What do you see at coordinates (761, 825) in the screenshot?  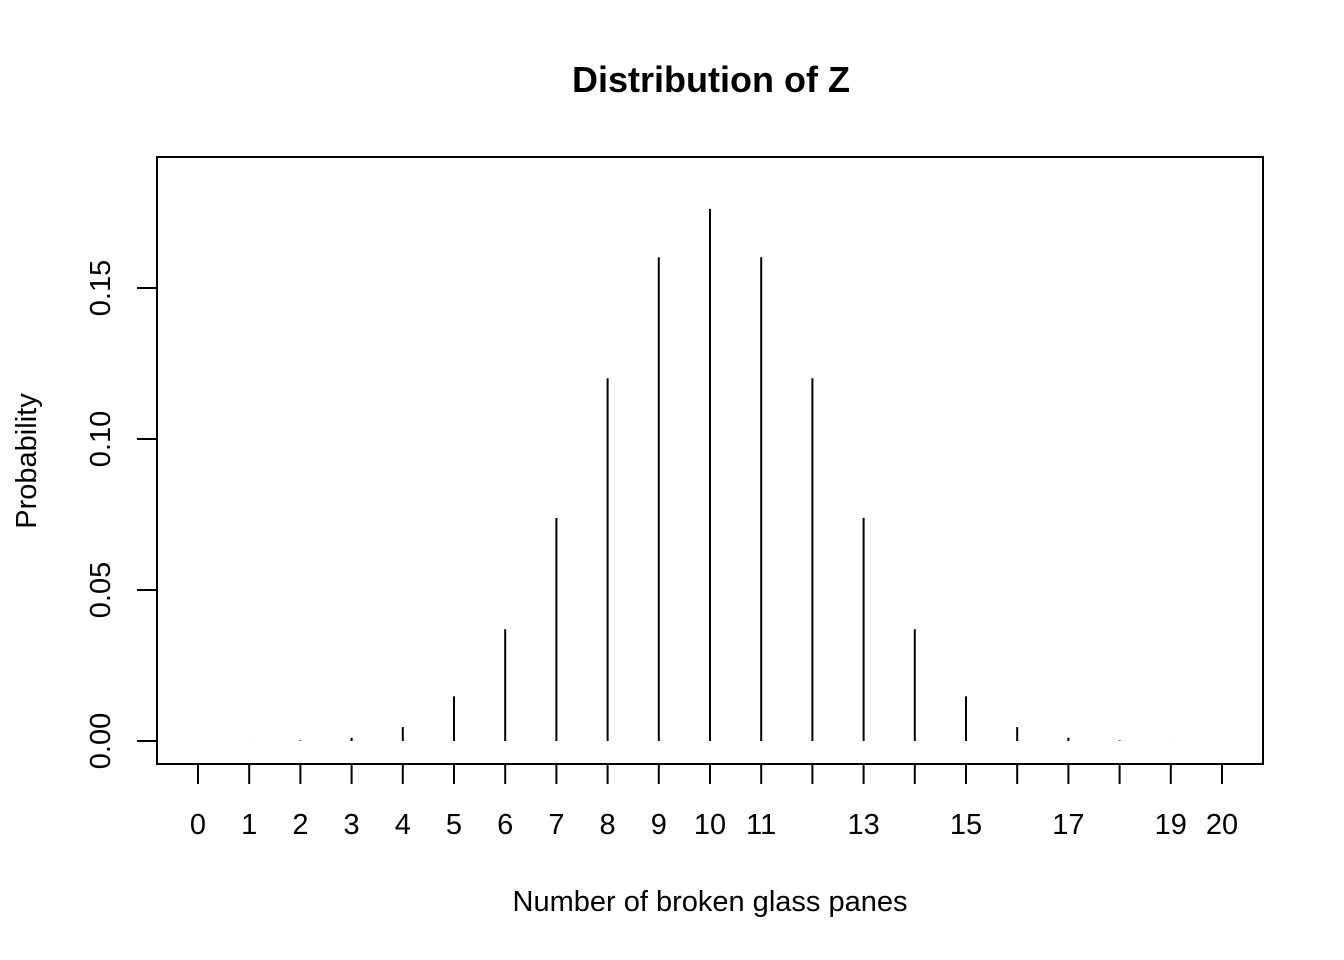 I see `x-tick-label-11: 11` at bounding box center [761, 825].